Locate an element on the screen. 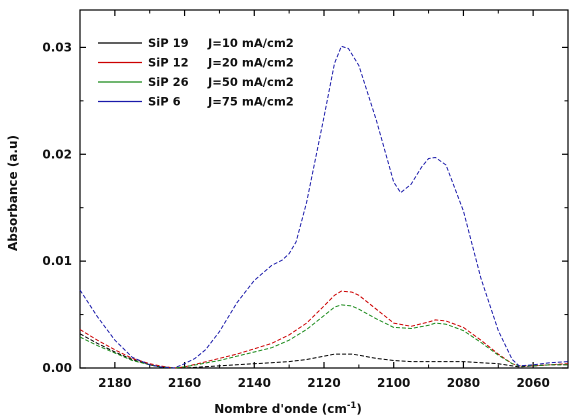 Image resolution: width=569 pixels, height=418 pixels. x-tick-label: 2080 is located at coordinates (463, 383).